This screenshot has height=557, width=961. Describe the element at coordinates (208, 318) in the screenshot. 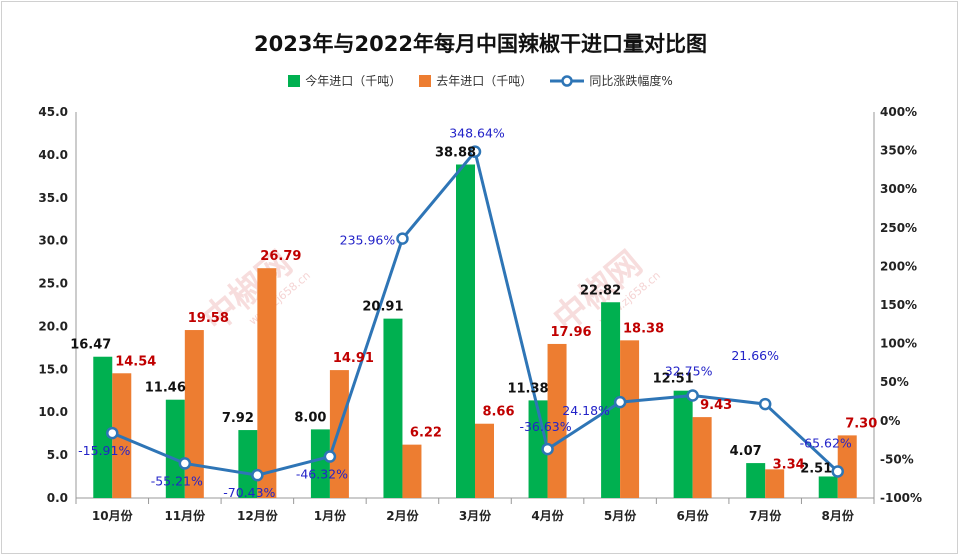

I see `data-label-previous: 19.58` at that location.